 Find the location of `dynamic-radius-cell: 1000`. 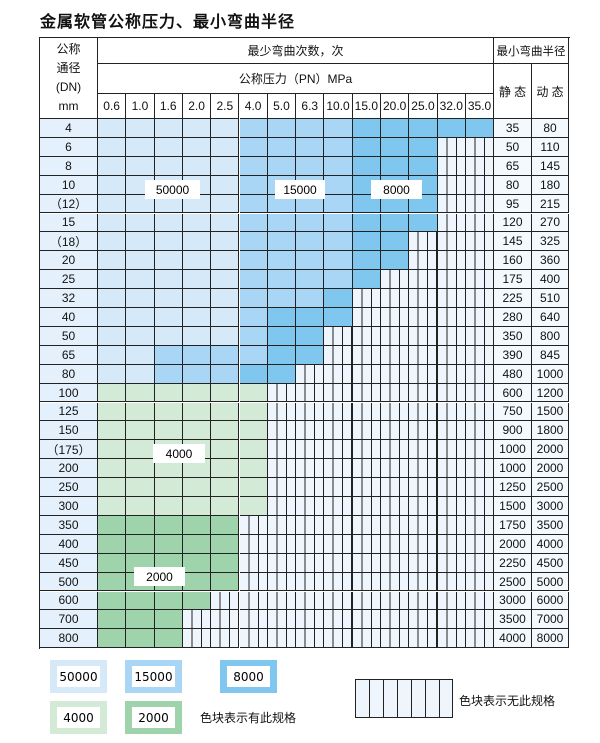

dynamic-radius-cell: 1000 is located at coordinates (550, 374).